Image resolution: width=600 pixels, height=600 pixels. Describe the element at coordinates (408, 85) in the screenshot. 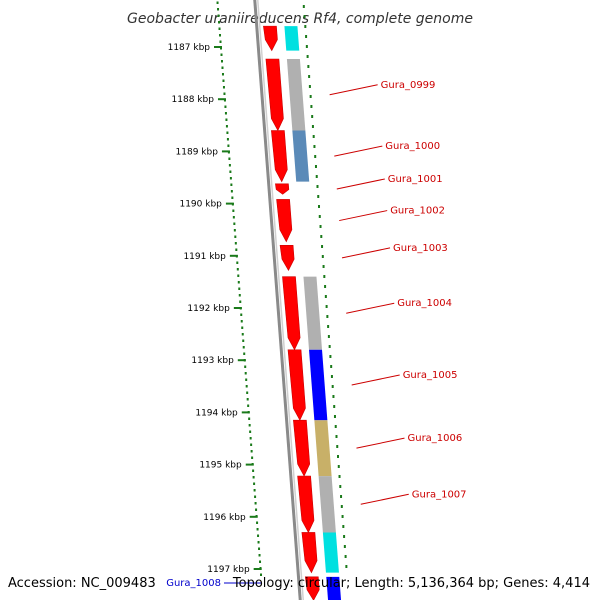

I see `gene-label: Gura_0999` at that location.